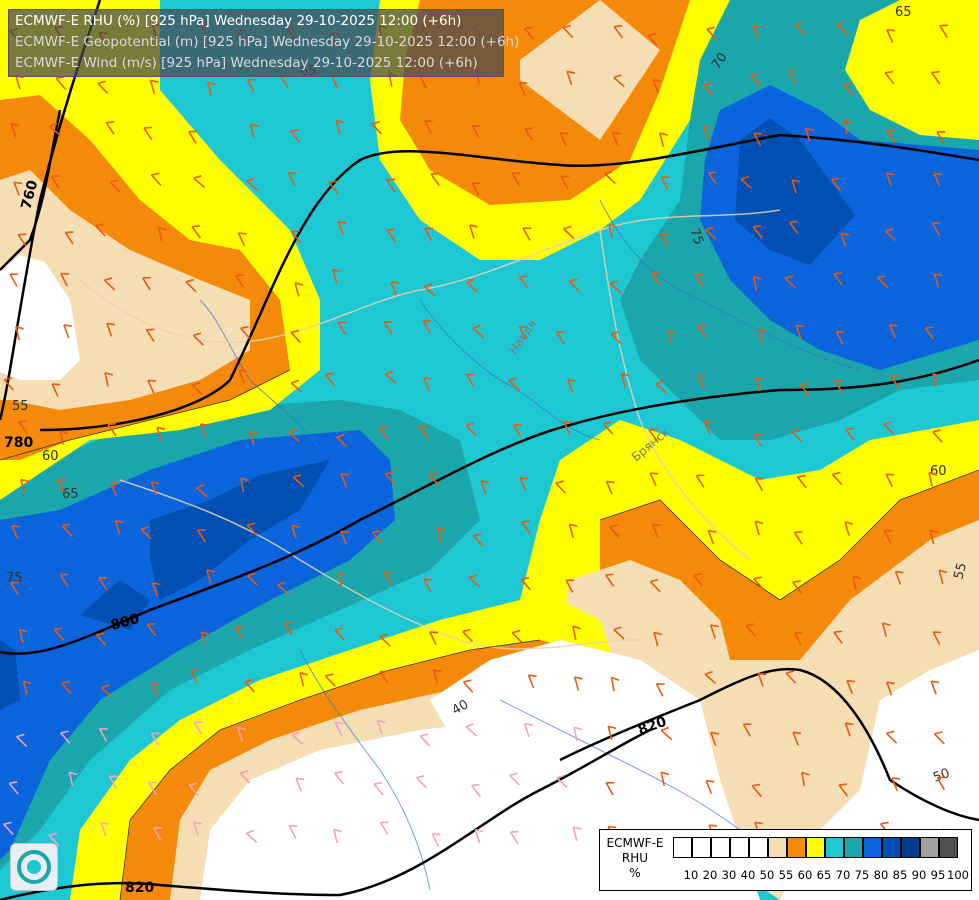 The image size is (979, 900). Describe the element at coordinates (881, 875) in the screenshot. I see `legend-label: 80` at that location.